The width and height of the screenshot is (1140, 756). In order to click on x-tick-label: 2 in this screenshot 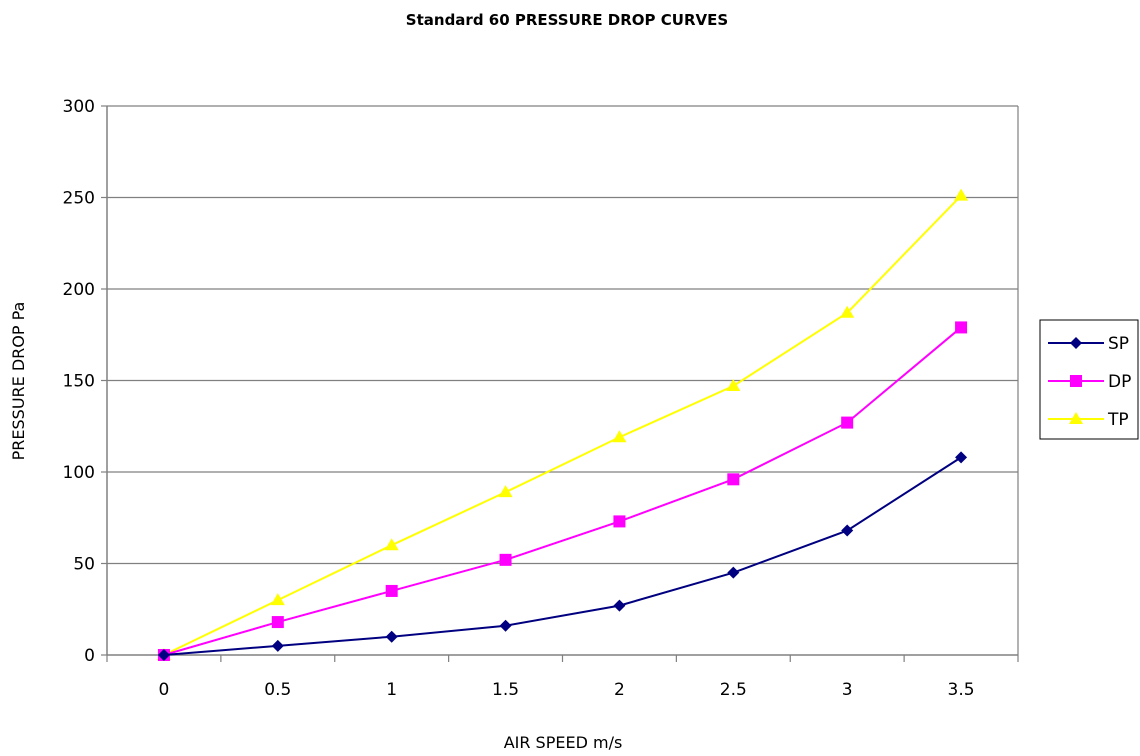, I will do `click(619, 690)`.